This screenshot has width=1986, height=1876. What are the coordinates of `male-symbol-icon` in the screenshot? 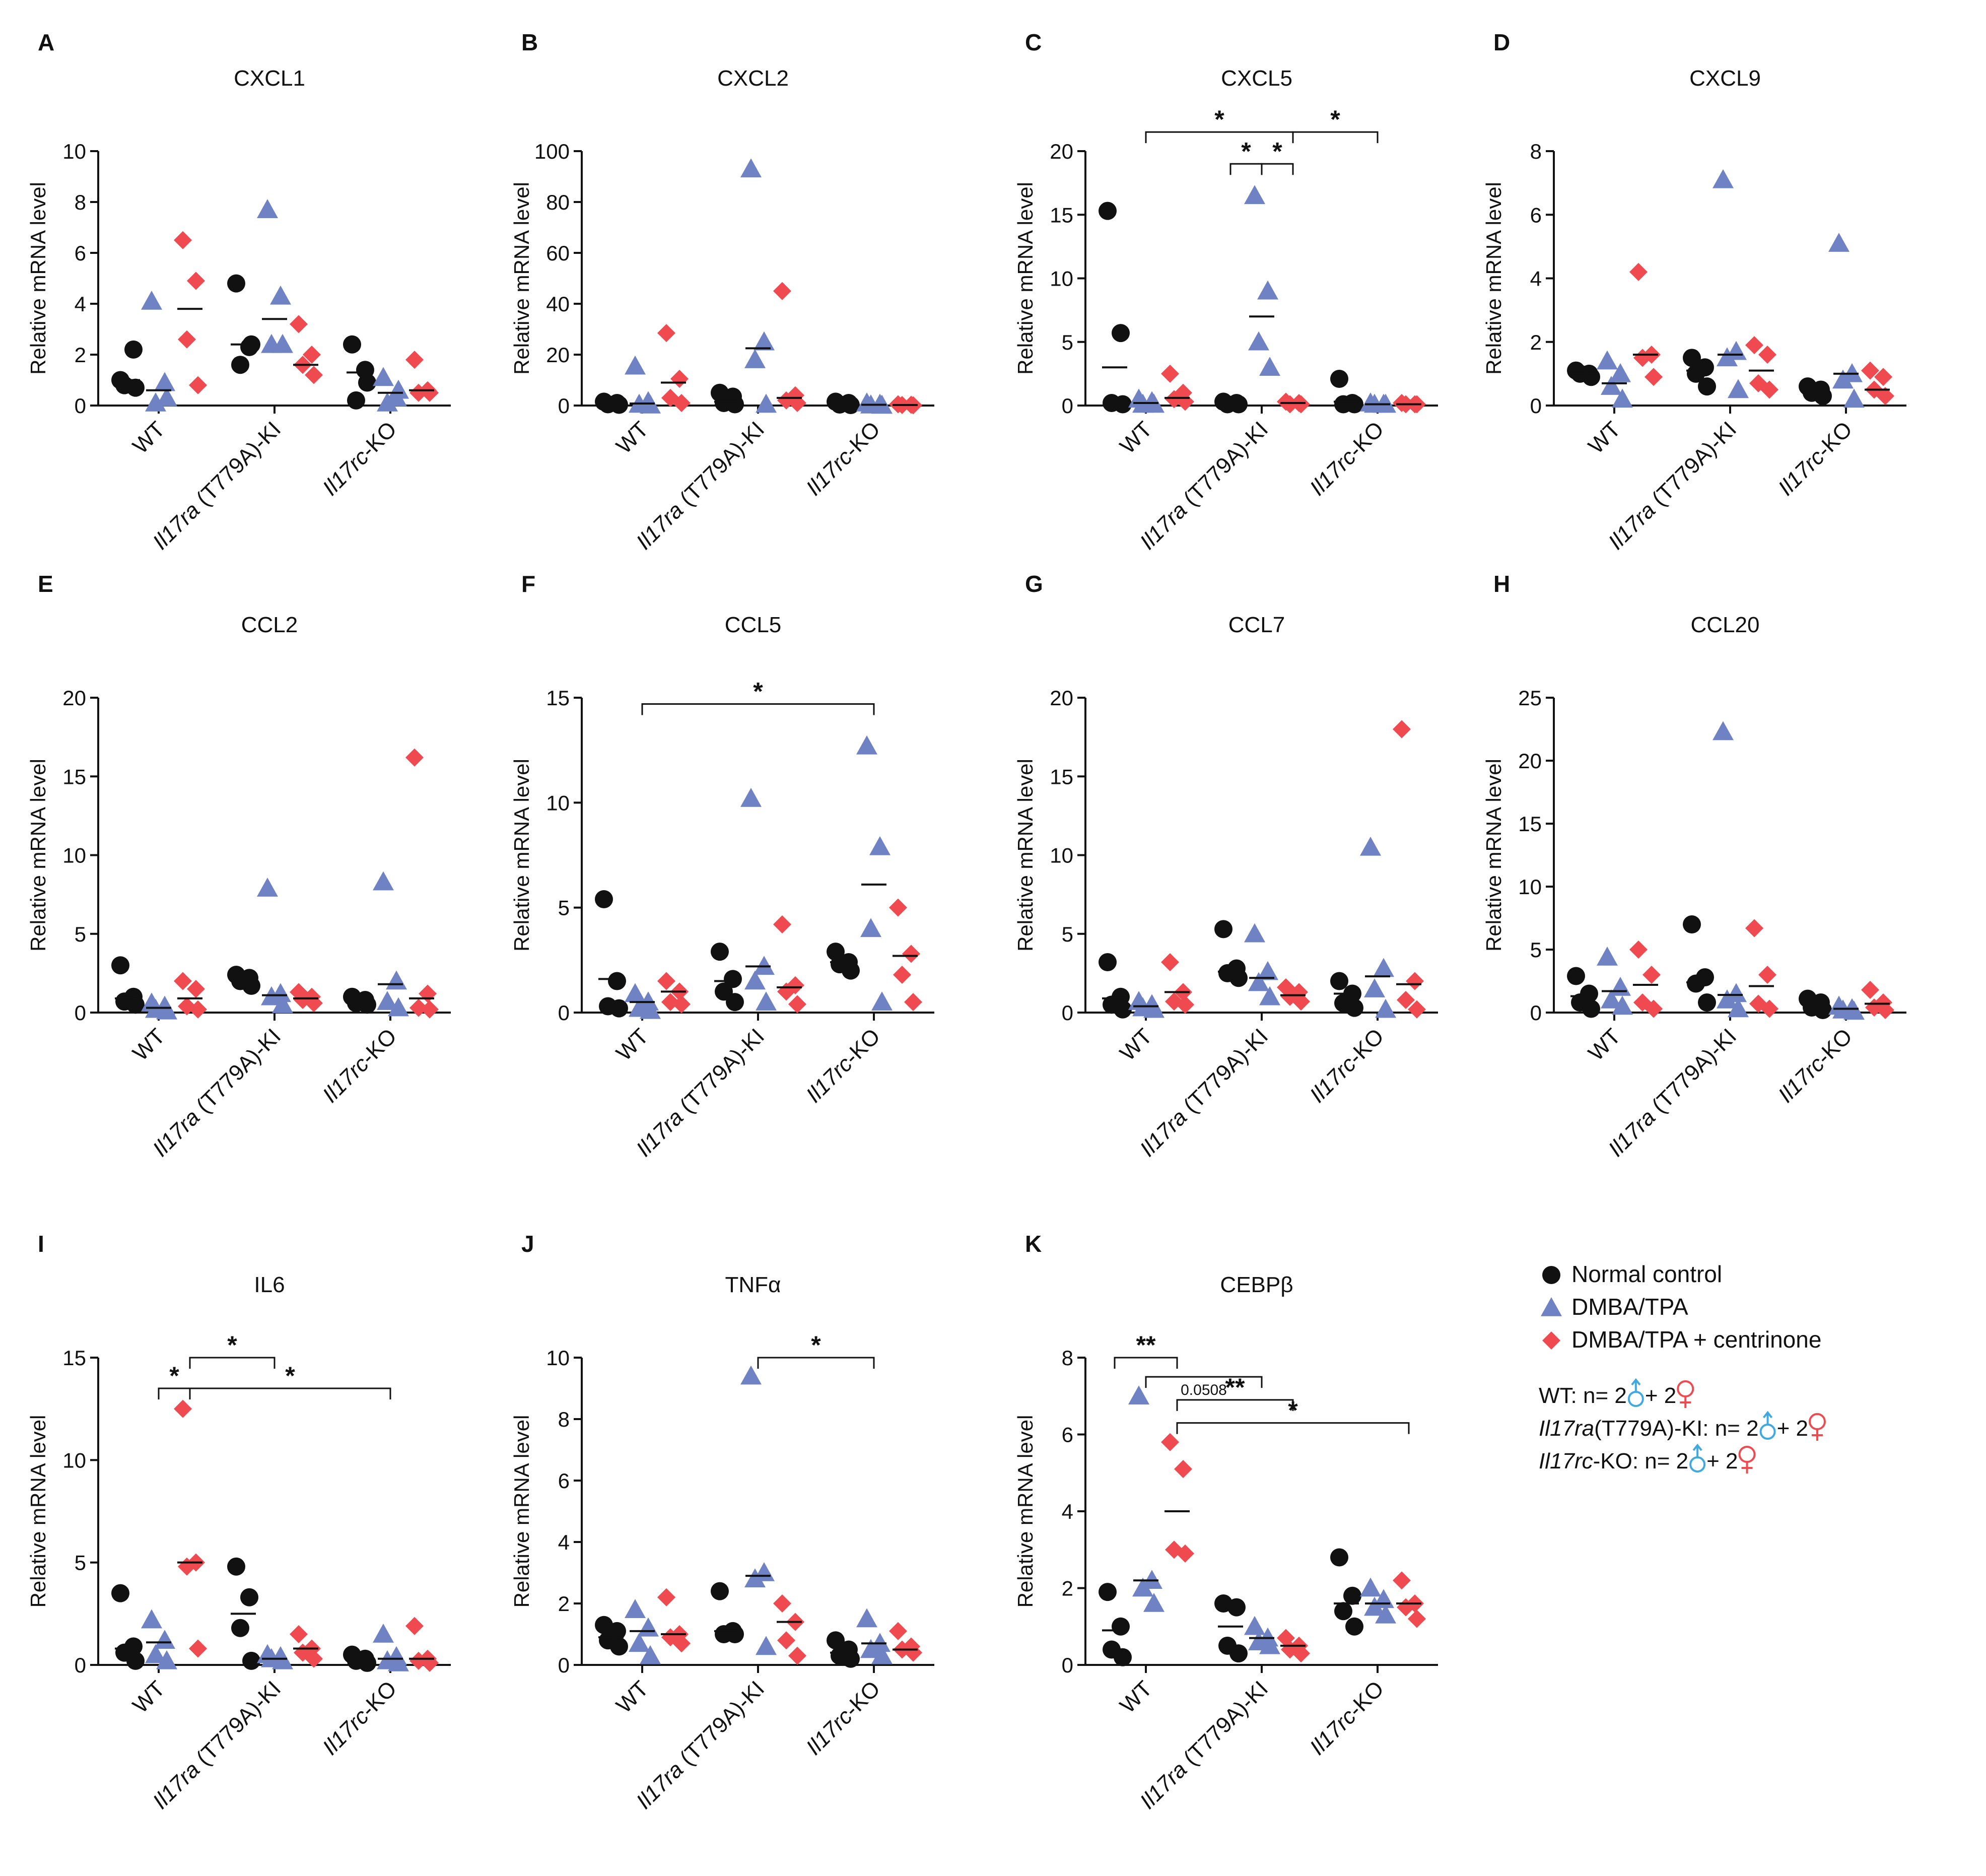 It's located at (1767, 1426).